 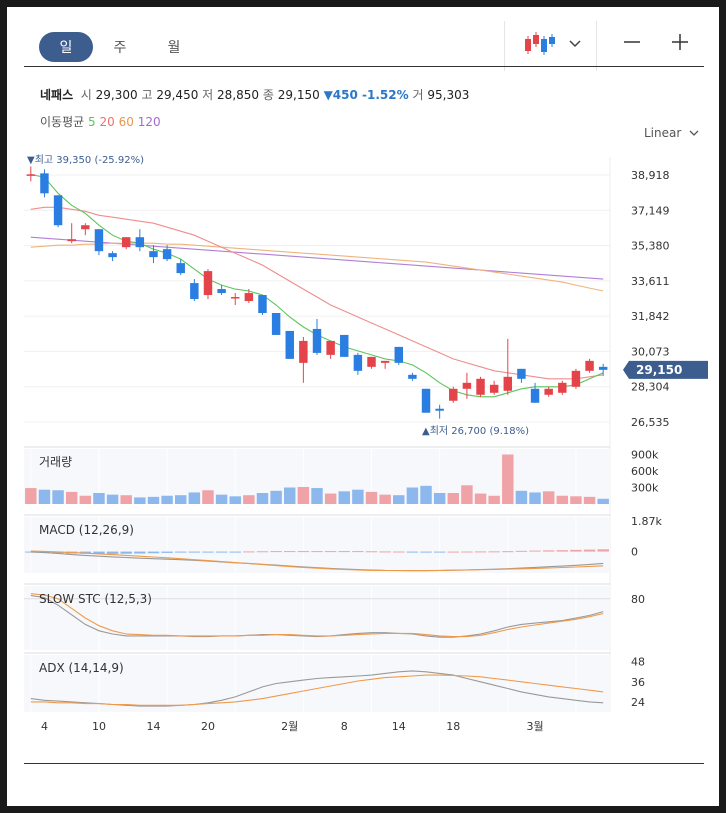 What do you see at coordinates (638, 662) in the screenshot?
I see `adx-tick-label: 48` at bounding box center [638, 662].